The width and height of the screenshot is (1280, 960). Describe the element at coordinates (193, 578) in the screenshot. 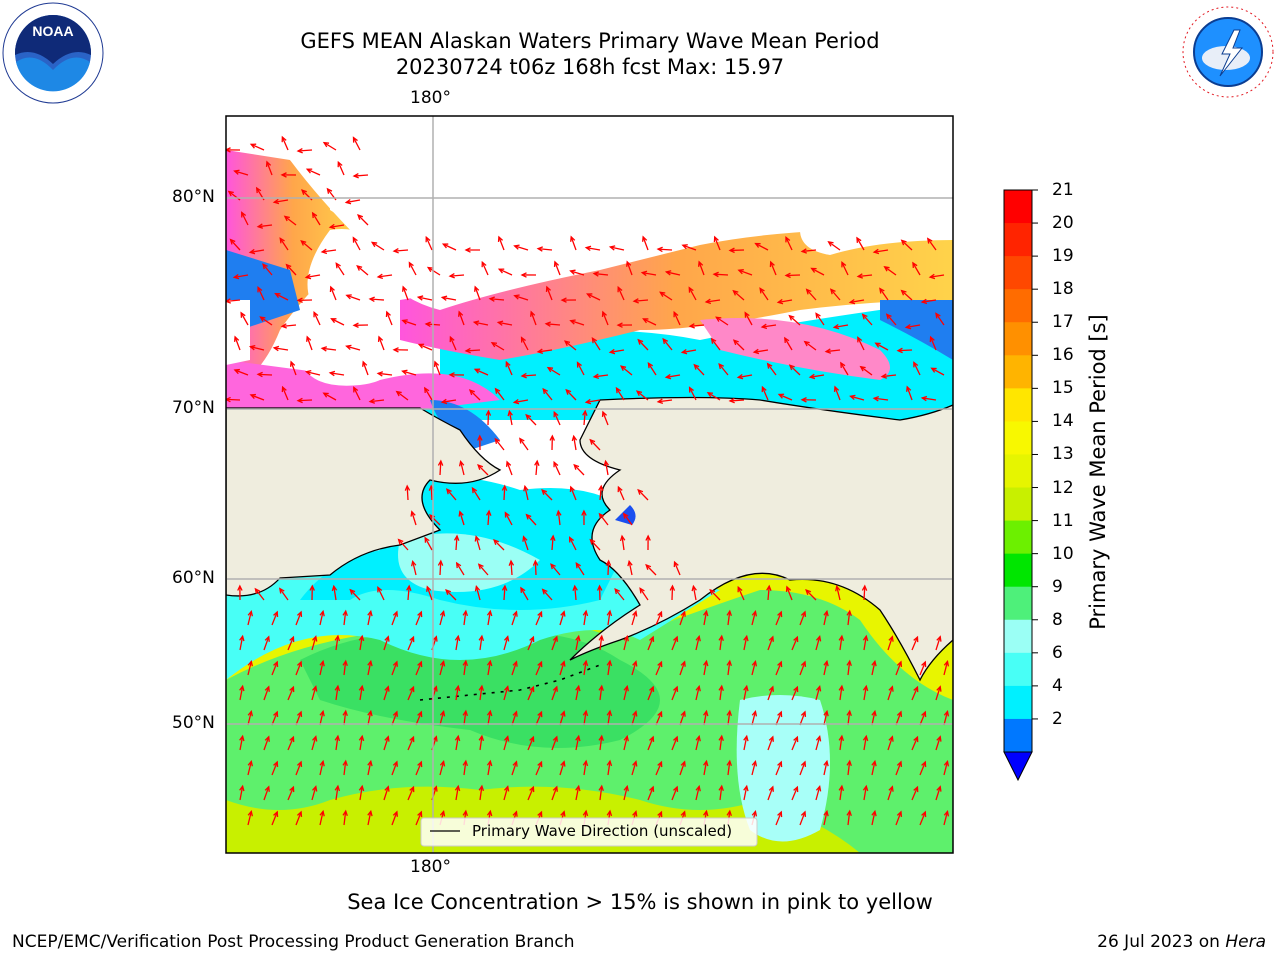

I see `lat-label-60: 60°N` at that location.